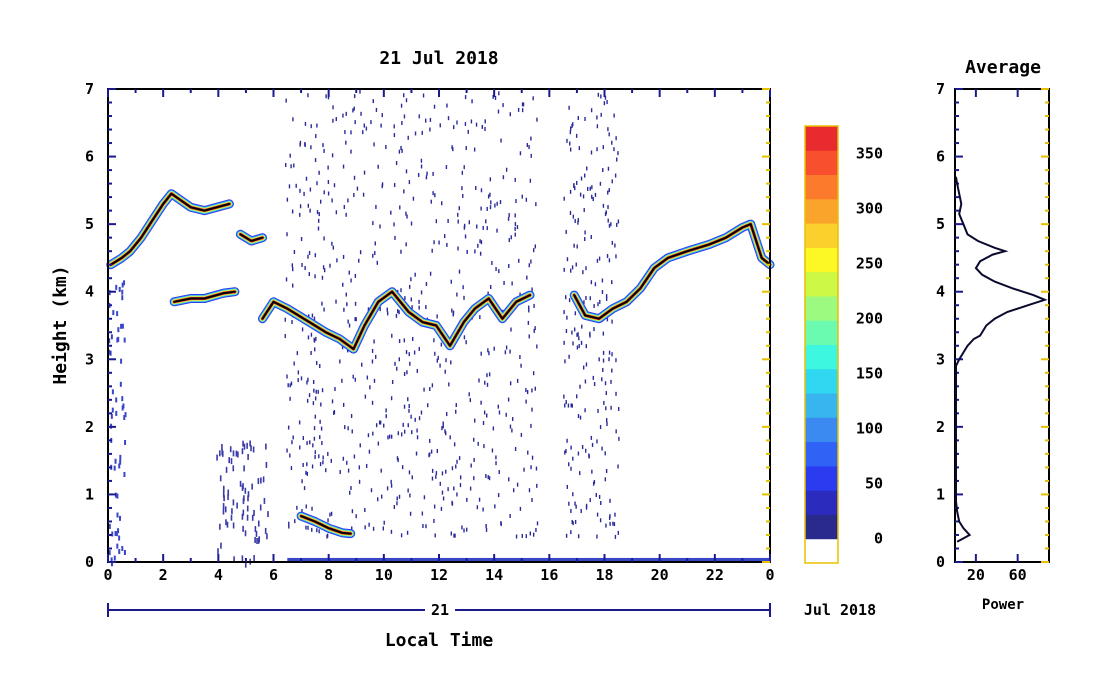  I want to click on x-tick-label: 14, so click(494, 575).